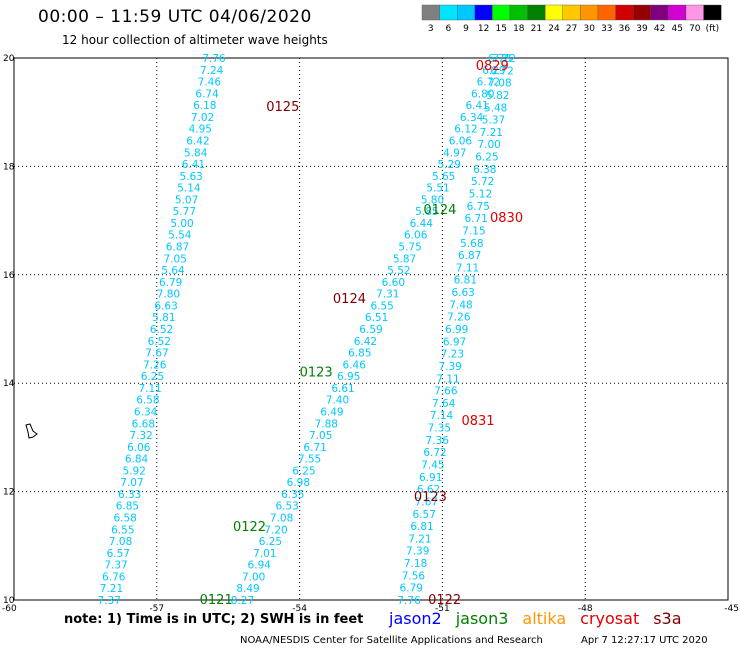 Image resolution: width=740 pixels, height=650 pixels. Describe the element at coordinates (9, 59) in the screenshot. I see `y-tick-label: 20` at that location.